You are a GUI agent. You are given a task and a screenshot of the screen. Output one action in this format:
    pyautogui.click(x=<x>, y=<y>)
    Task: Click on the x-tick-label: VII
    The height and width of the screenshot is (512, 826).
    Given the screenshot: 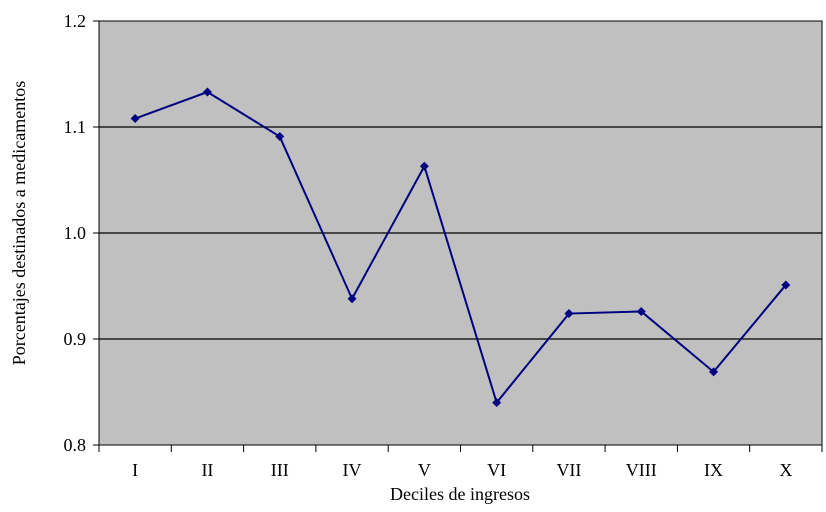 What is the action you would take?
    pyautogui.click(x=568, y=470)
    